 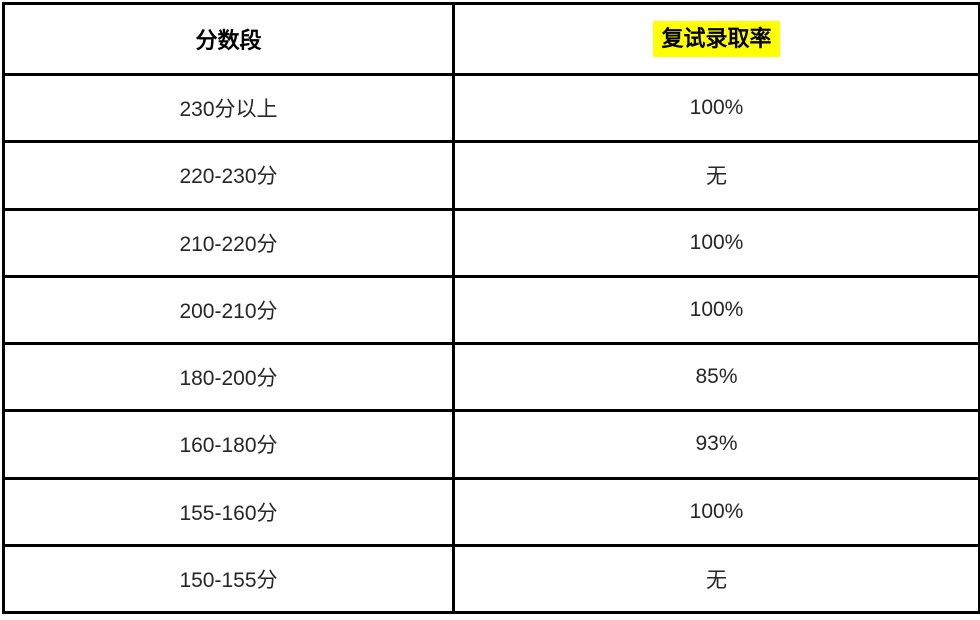 I want to click on table-row: 200-210分 100%, so click(x=491, y=310).